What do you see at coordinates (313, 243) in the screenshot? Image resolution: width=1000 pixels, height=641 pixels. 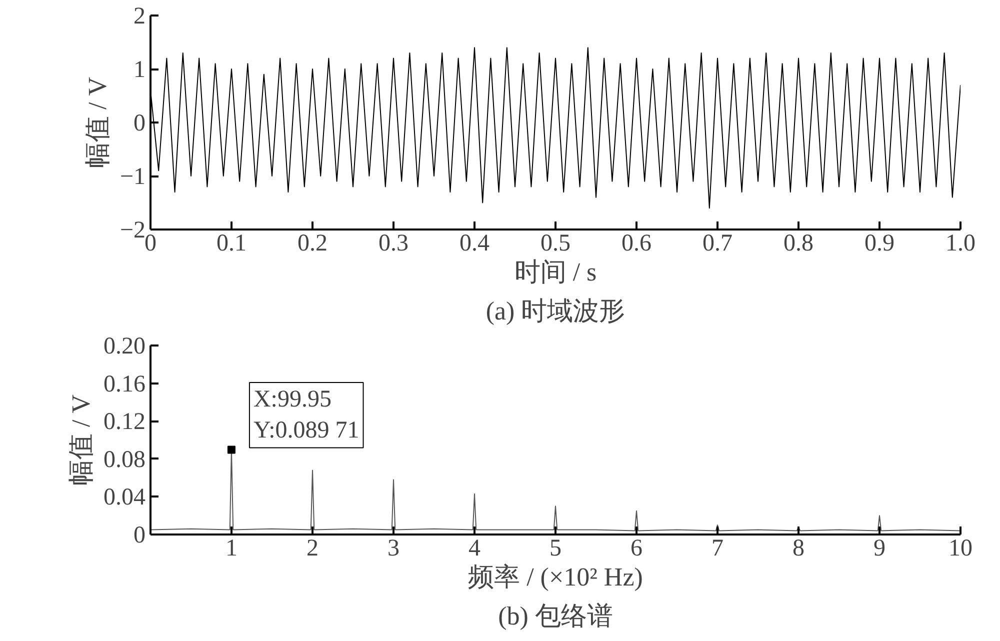 I see `x-tick-label: 0.2` at bounding box center [313, 243].